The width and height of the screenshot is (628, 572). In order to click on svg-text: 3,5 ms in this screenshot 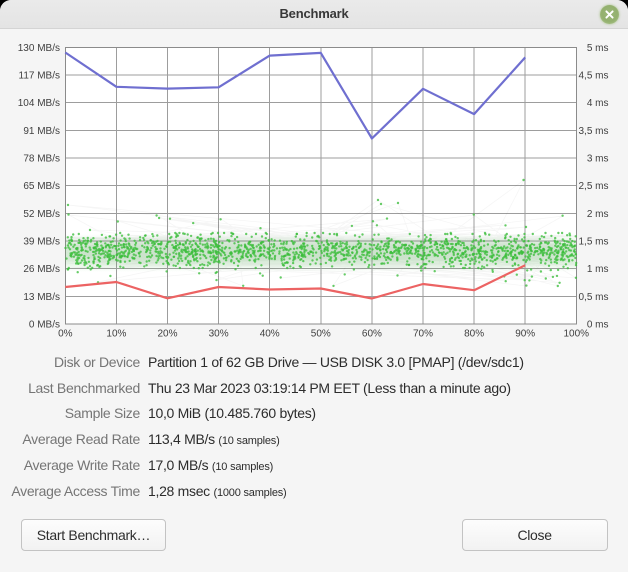, I will do `click(593, 131)`.